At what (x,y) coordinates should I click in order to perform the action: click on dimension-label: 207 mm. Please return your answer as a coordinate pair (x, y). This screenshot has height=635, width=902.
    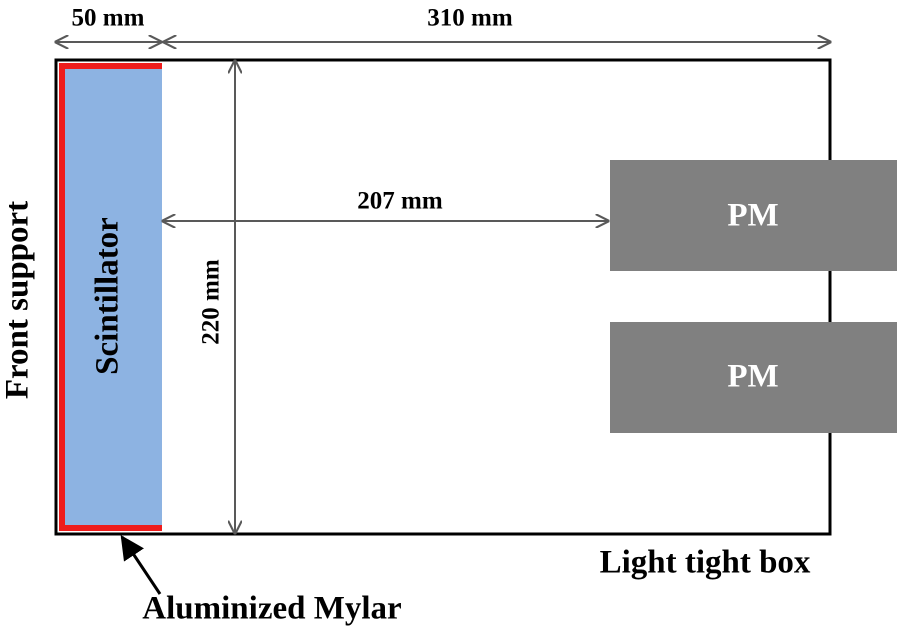
    Looking at the image, I should click on (400, 201).